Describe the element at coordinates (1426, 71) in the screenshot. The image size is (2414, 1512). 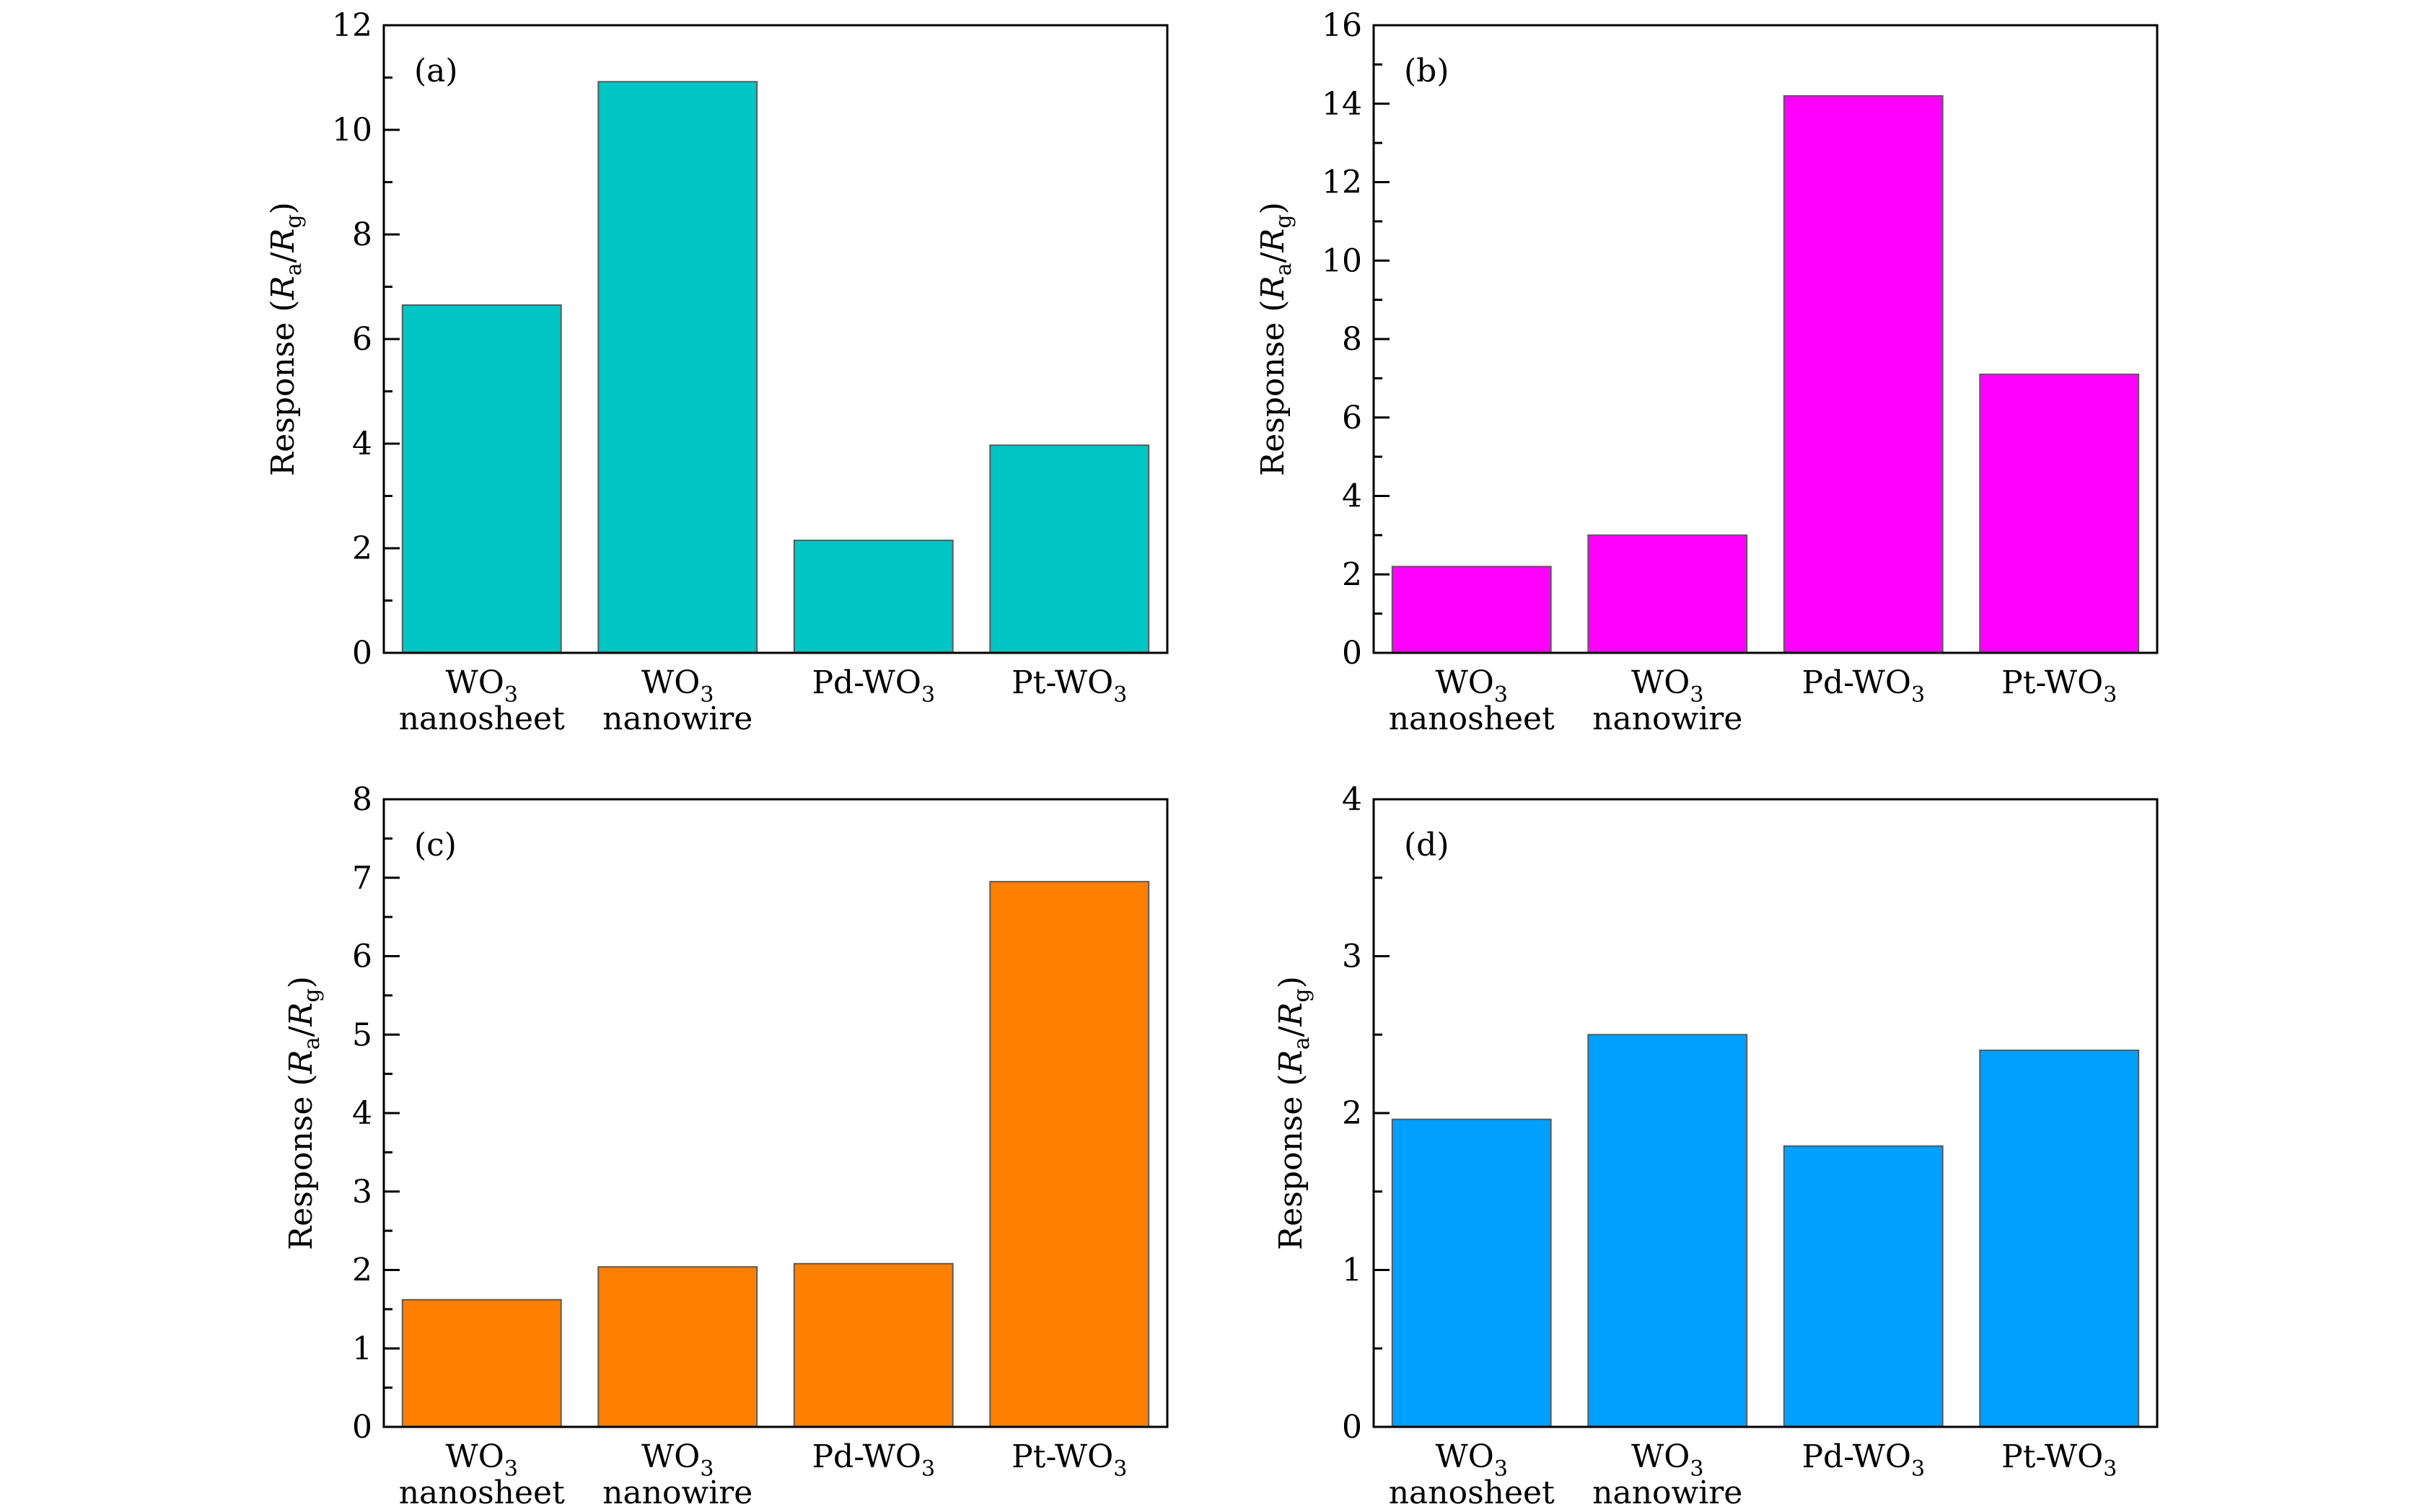
I see `panel-label: (b)` at that location.